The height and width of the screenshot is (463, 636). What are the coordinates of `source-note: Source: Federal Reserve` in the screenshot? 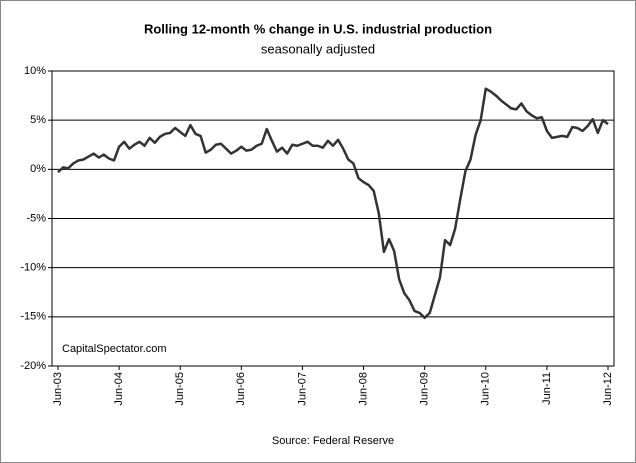 It's located at (333, 441).